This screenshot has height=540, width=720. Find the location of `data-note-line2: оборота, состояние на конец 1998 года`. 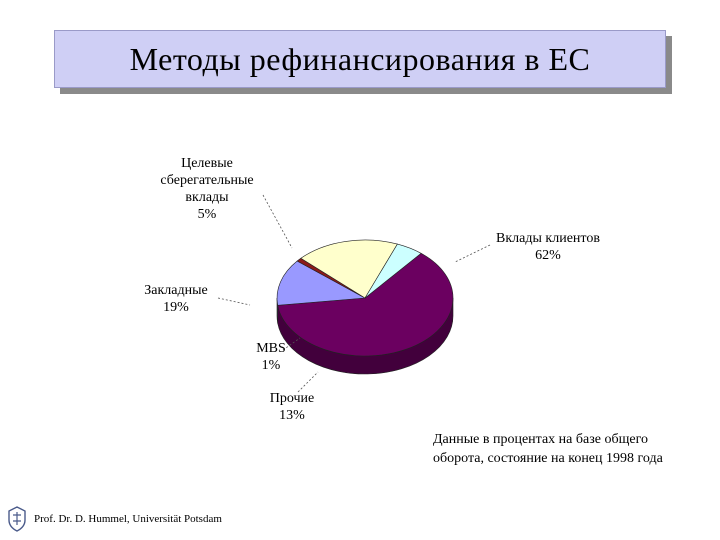

data-note-line2: оборота, состояние на конец 1998 года is located at coordinates (548, 458).